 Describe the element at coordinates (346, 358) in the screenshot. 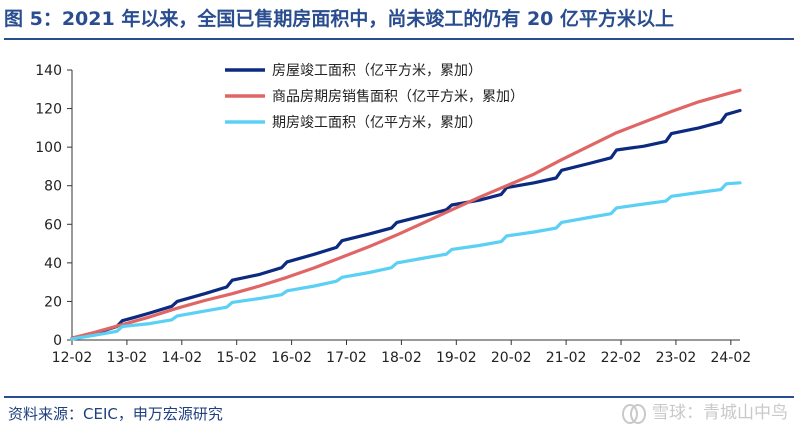

I see `x-tick-label: 17-02` at that location.